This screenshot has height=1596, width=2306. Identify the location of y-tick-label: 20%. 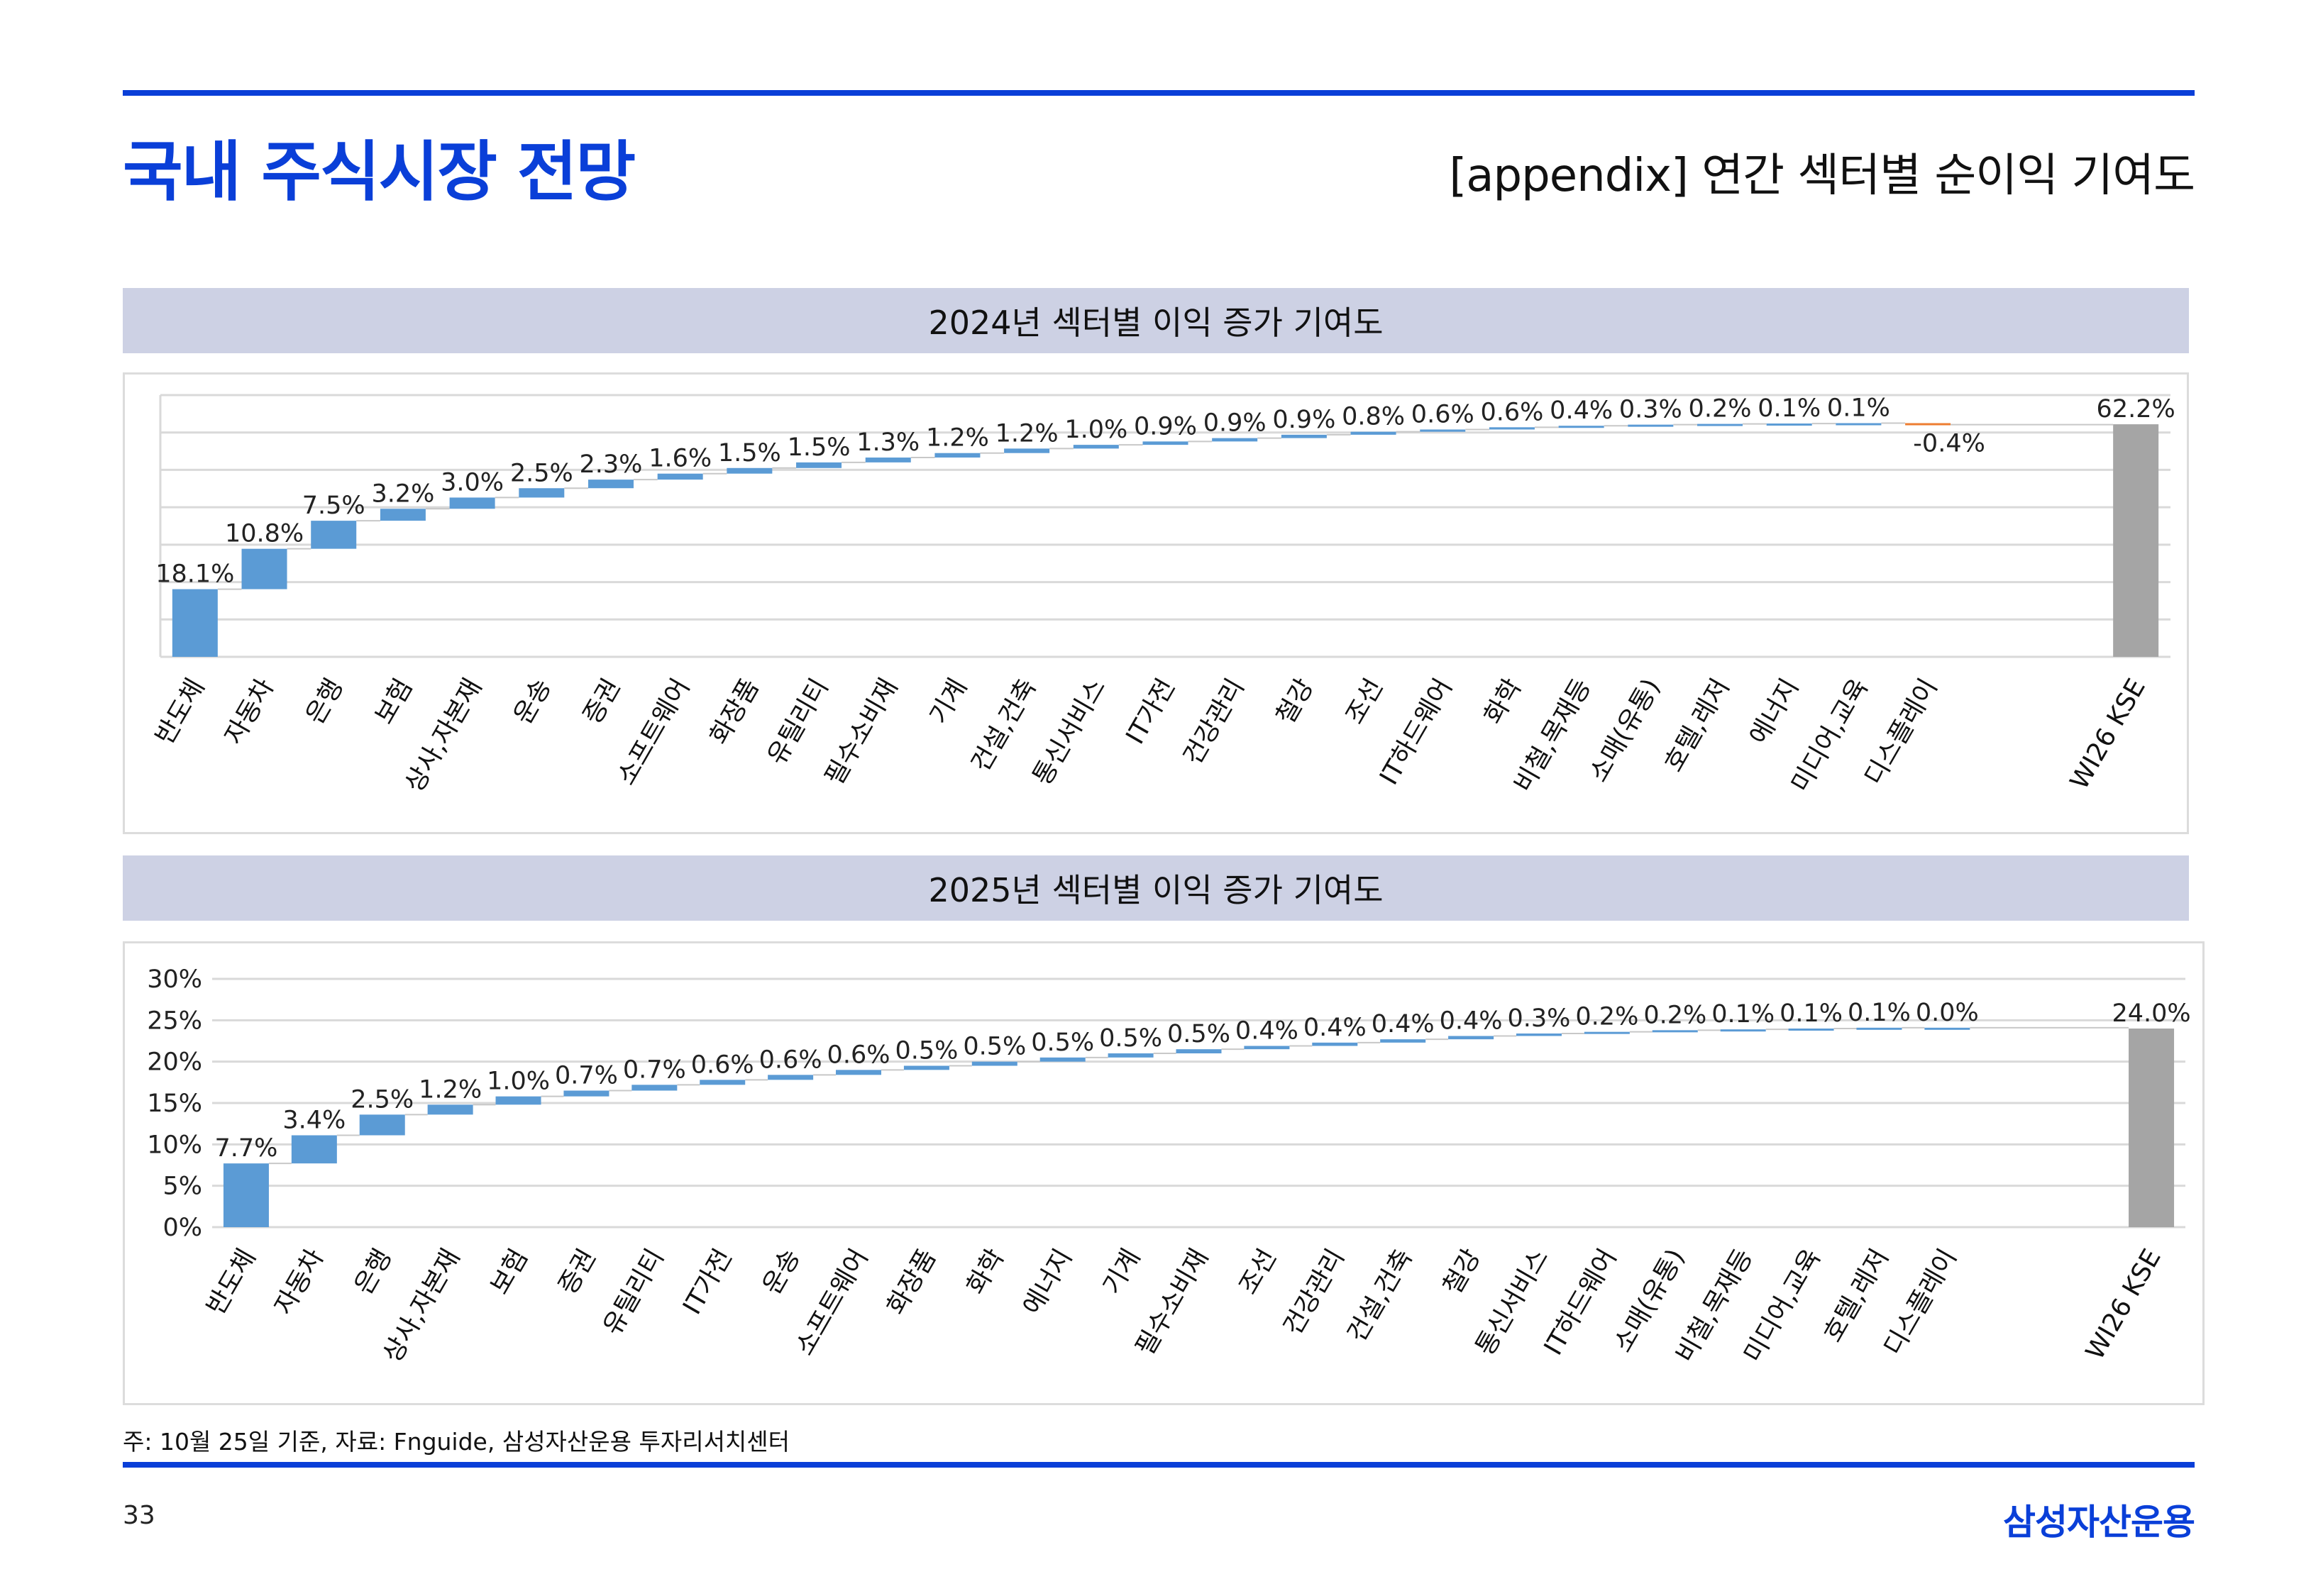
(175, 1062).